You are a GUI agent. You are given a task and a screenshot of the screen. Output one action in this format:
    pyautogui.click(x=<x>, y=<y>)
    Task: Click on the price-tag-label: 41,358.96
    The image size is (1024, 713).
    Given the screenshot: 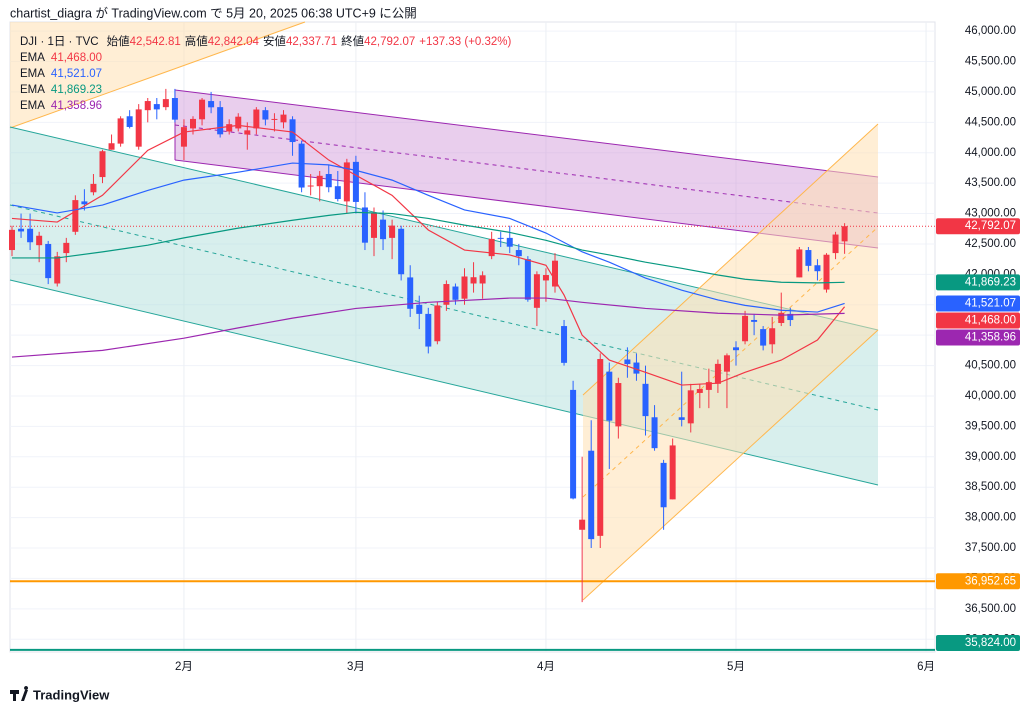 What is the action you would take?
    pyautogui.click(x=990, y=338)
    